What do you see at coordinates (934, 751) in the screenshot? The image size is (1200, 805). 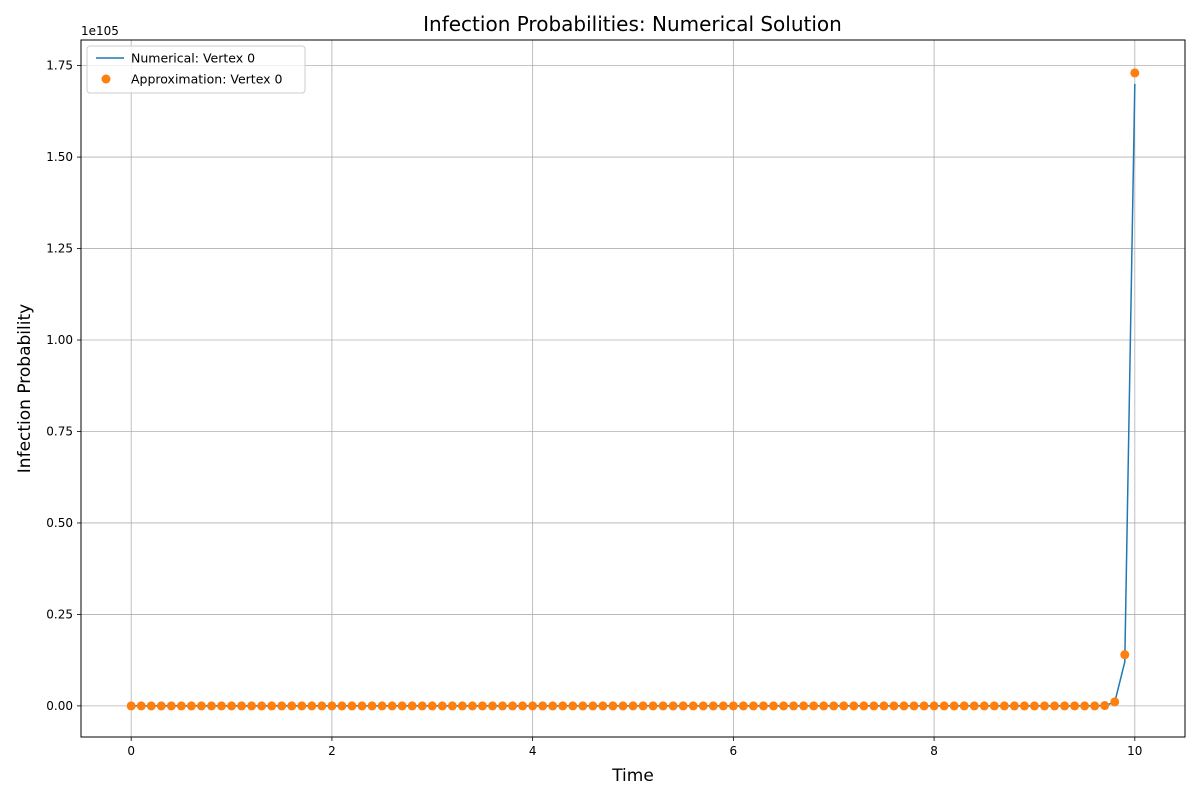 I see `x-tick-label: 8` at bounding box center [934, 751].